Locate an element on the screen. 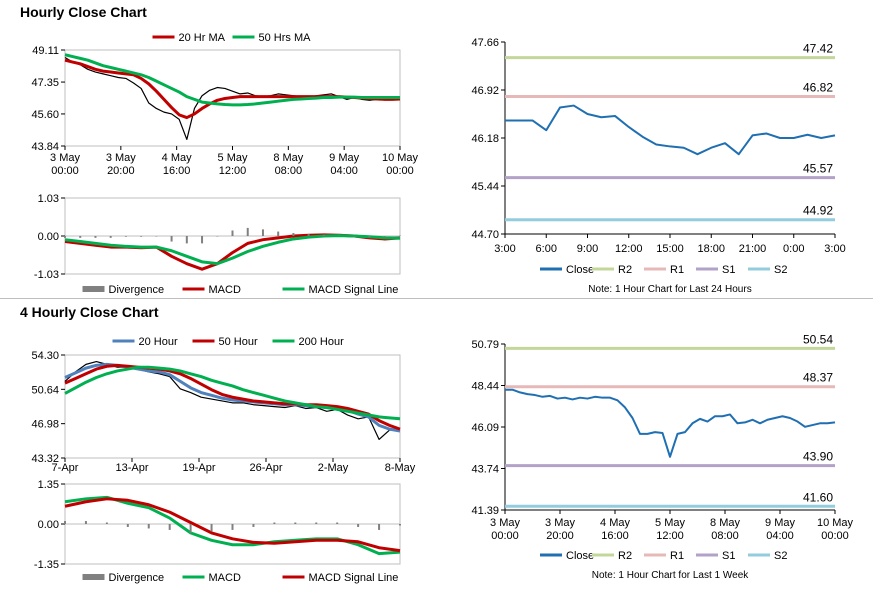 This screenshot has width=873, height=601. legend-label-close: Close is located at coordinates (580, 270).